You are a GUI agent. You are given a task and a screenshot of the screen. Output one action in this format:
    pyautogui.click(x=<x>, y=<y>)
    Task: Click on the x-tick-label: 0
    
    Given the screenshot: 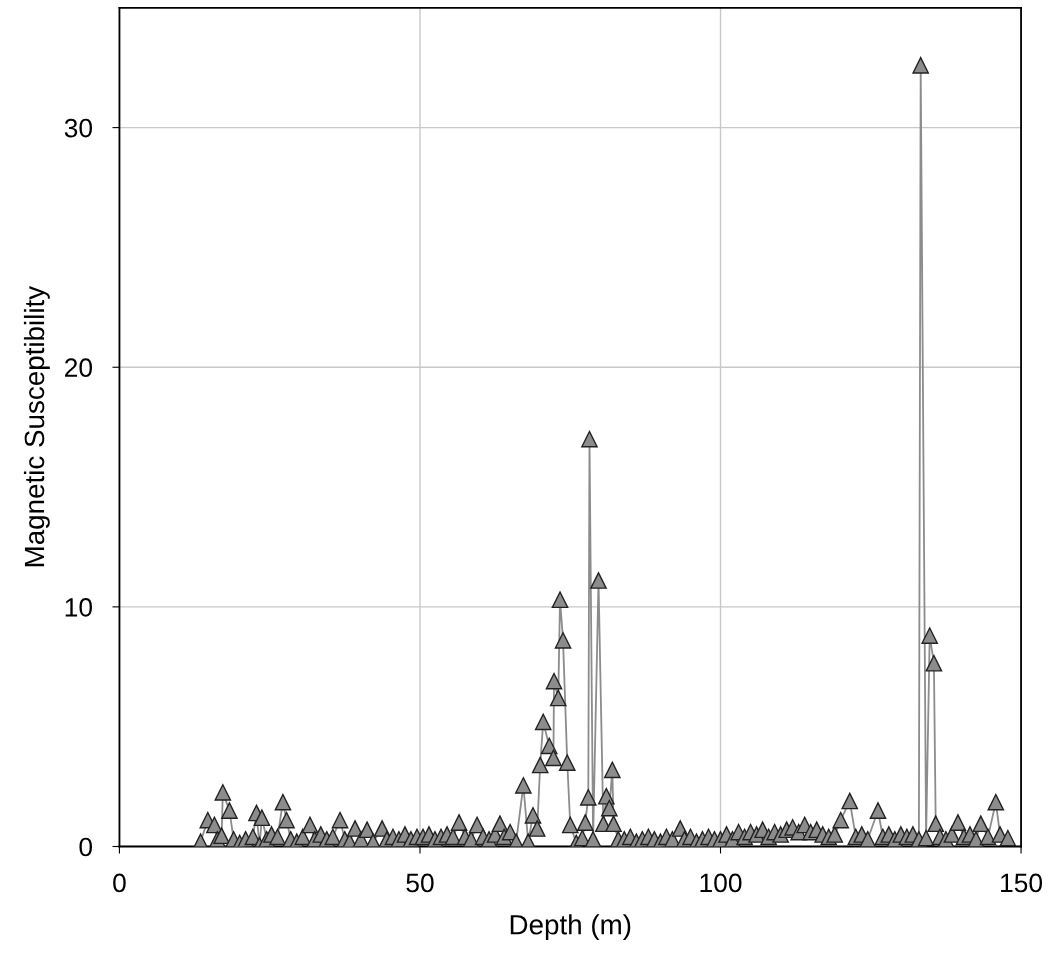 What is the action you would take?
    pyautogui.click(x=119, y=883)
    